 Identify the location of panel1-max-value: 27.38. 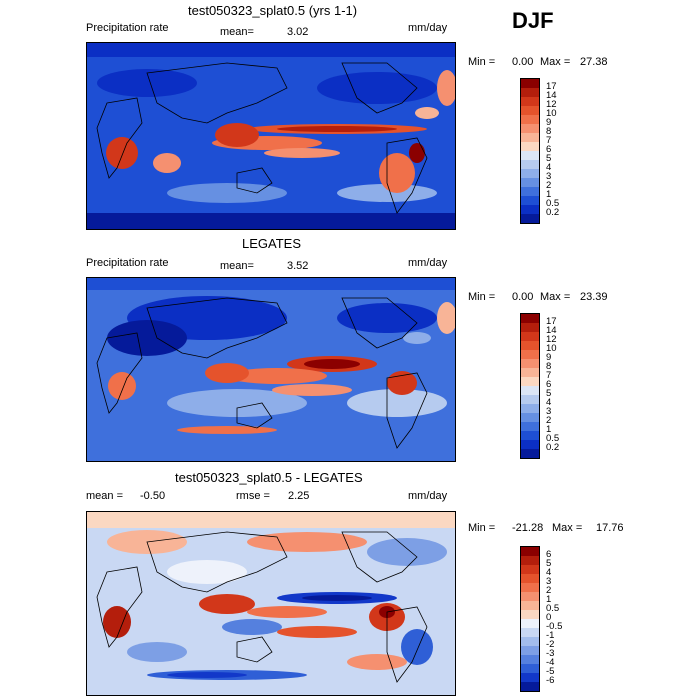
(594, 62).